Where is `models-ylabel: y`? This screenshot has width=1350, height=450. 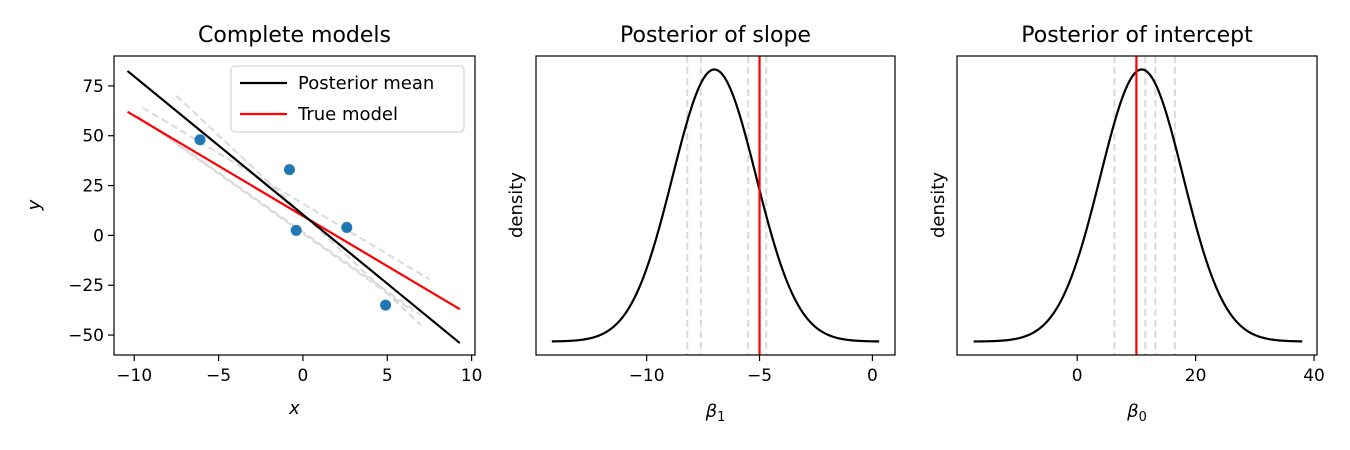 models-ylabel: y is located at coordinates (34, 205).